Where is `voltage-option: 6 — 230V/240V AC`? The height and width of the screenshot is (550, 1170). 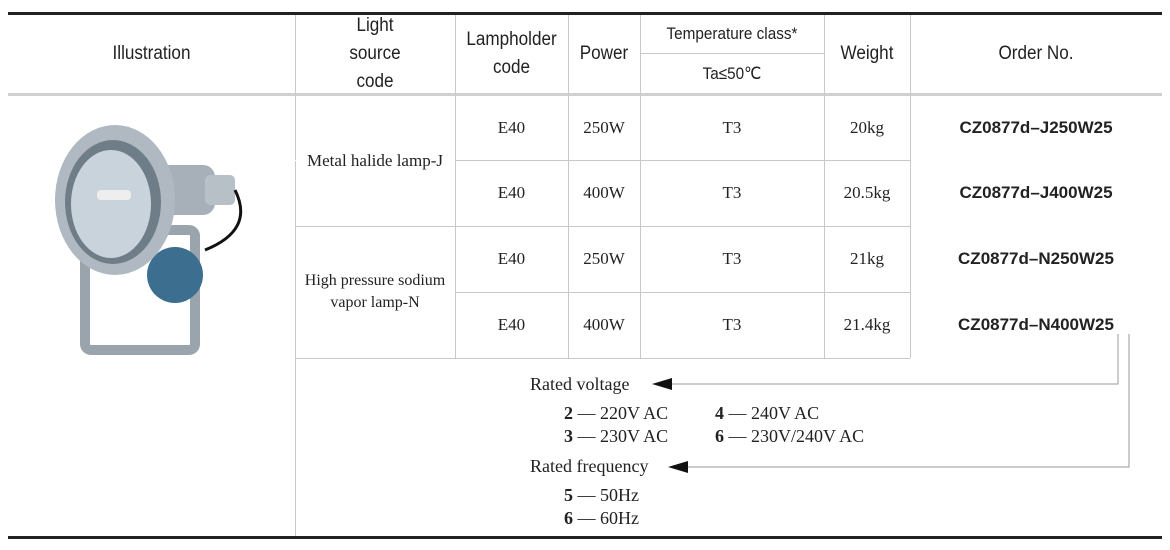 voltage-option: 6 — 230V/240V AC is located at coordinates (790, 436).